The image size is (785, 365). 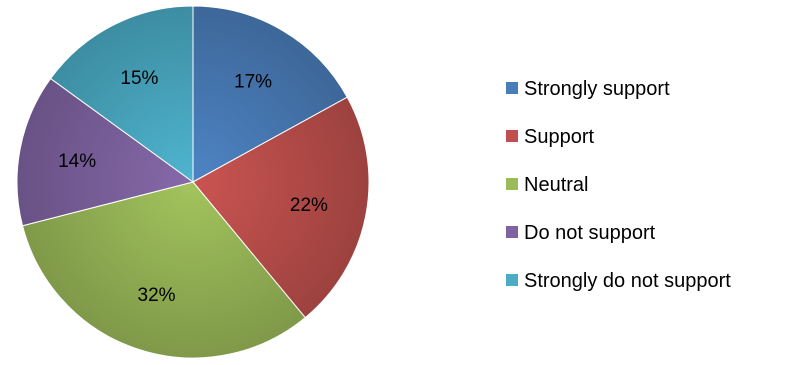 I want to click on pie-slice-do-not-support, so click(x=105, y=152).